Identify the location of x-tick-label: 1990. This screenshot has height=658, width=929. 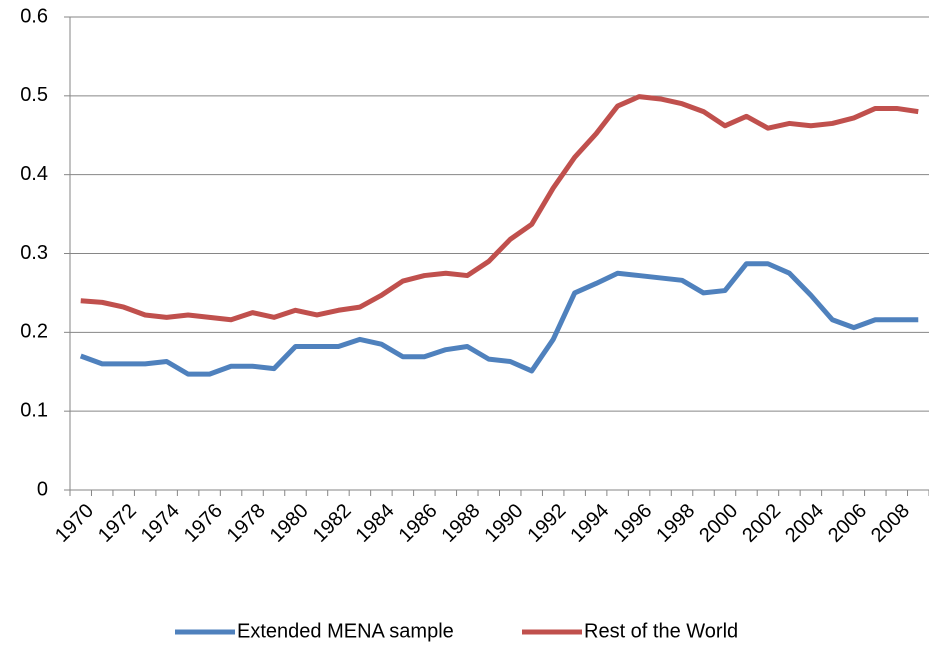
(503, 523).